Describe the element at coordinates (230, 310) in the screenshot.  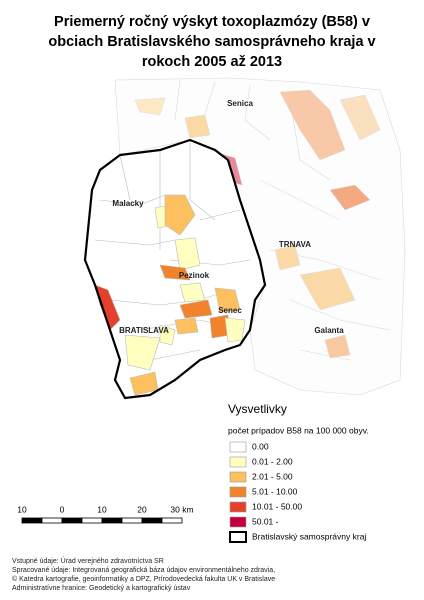
I see `place-label: Senec` at that location.